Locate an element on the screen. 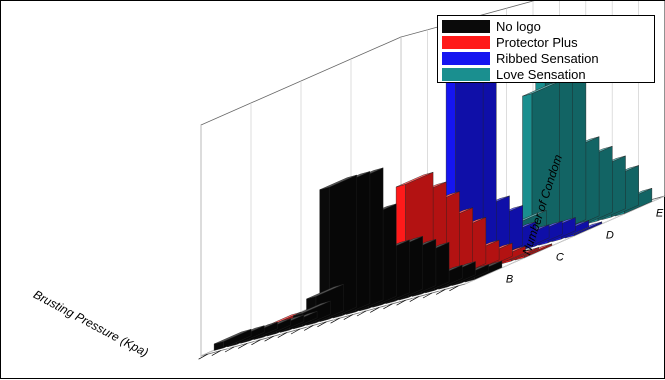 The height and width of the screenshot is (380, 665). legend-label: Protector Plus is located at coordinates (537, 42).